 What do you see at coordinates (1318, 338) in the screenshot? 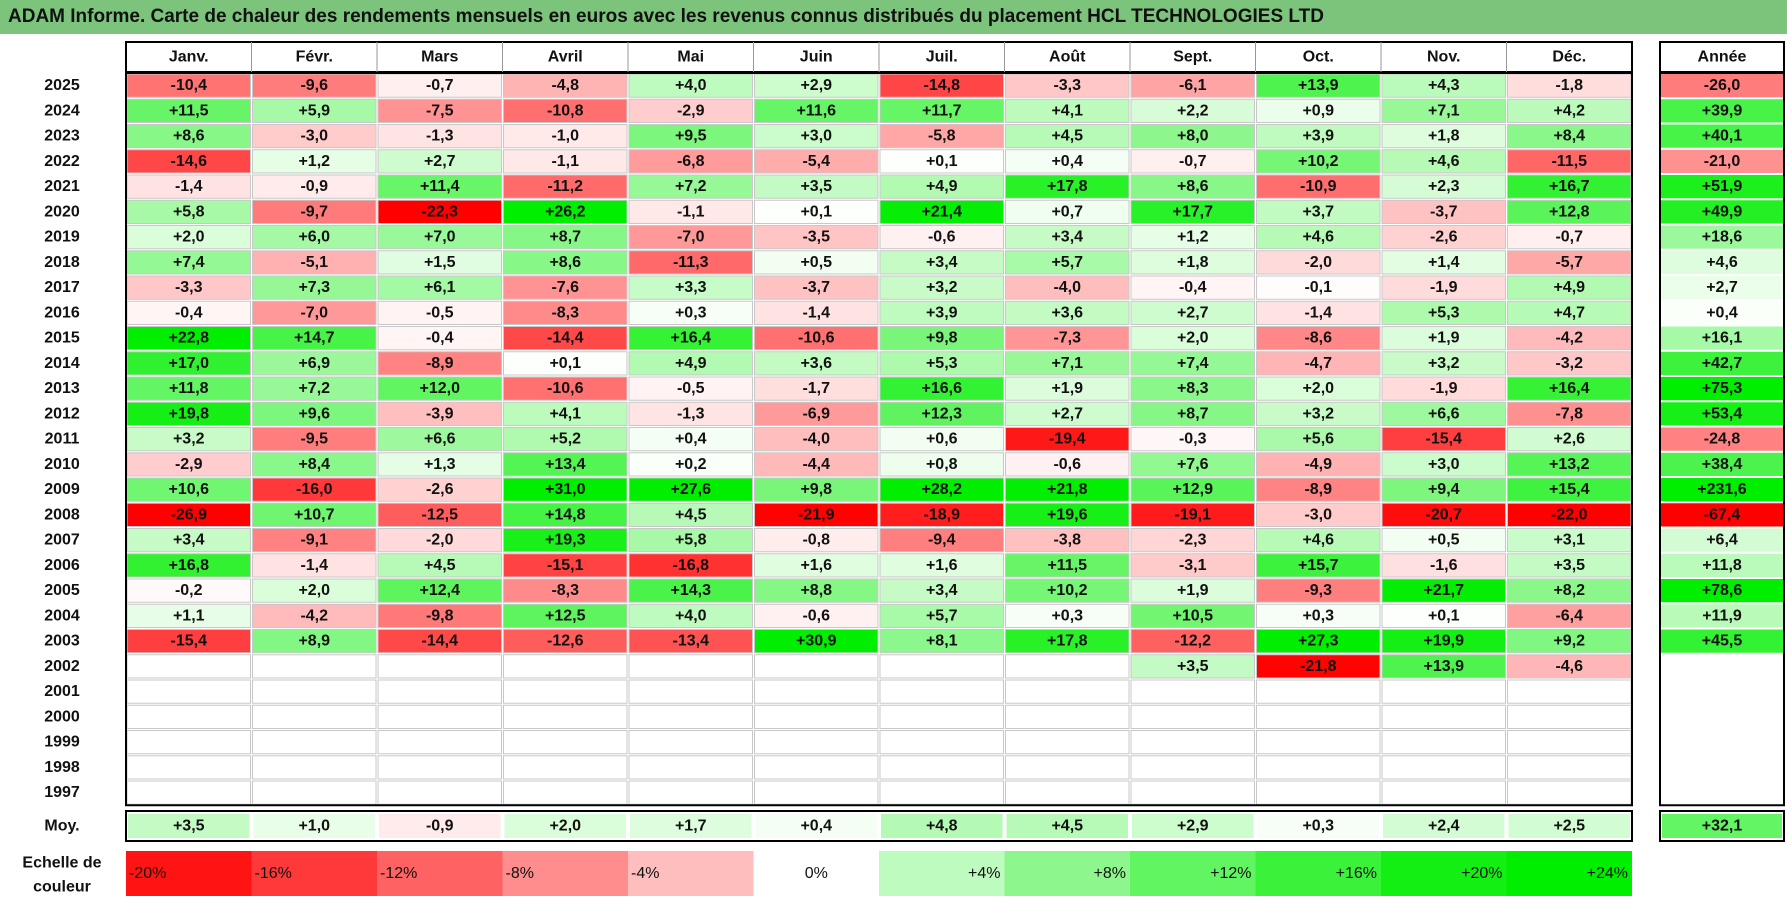
I see `cell-value: -8,6` at bounding box center [1318, 338].